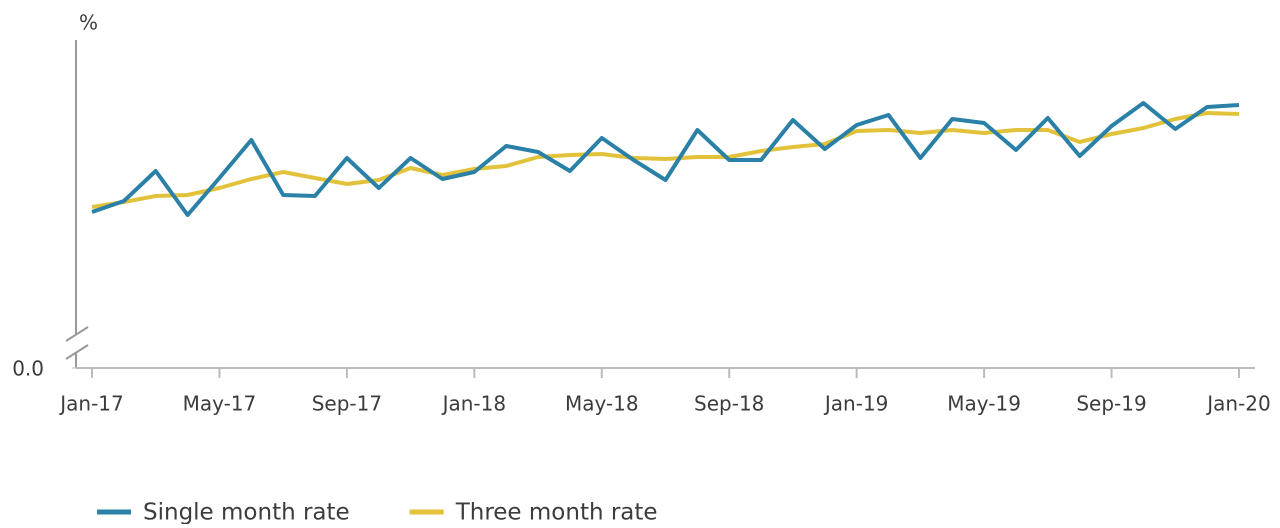  Describe the element at coordinates (1238, 404) in the screenshot. I see `x-tick-label: Jan-20` at that location.